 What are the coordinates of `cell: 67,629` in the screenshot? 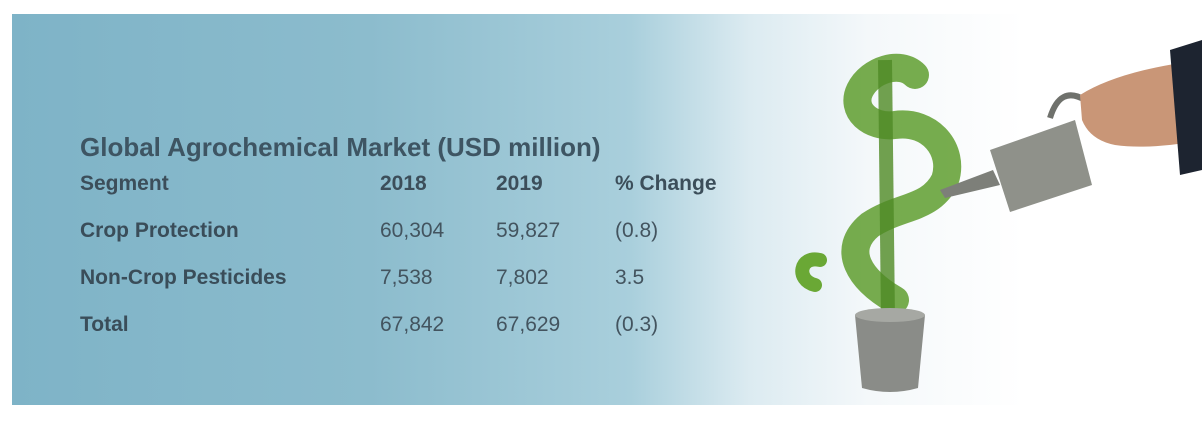 It's located at (528, 324).